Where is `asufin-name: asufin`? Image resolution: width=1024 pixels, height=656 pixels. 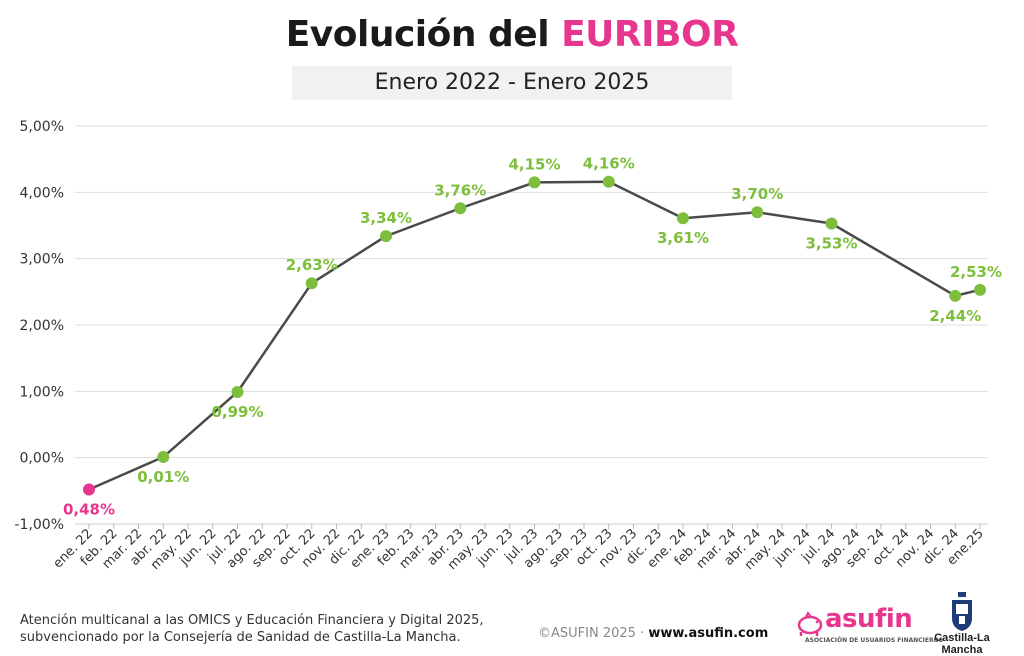
asufin-name: asufin is located at coordinates (869, 619).